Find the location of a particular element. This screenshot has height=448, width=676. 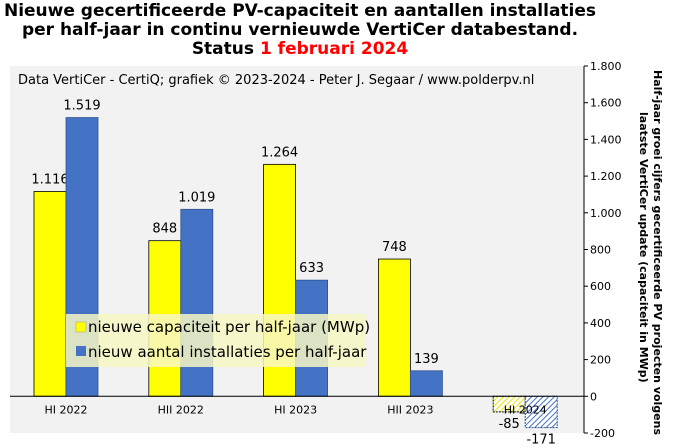

category-label-3: HII 2023 is located at coordinates (410, 409).